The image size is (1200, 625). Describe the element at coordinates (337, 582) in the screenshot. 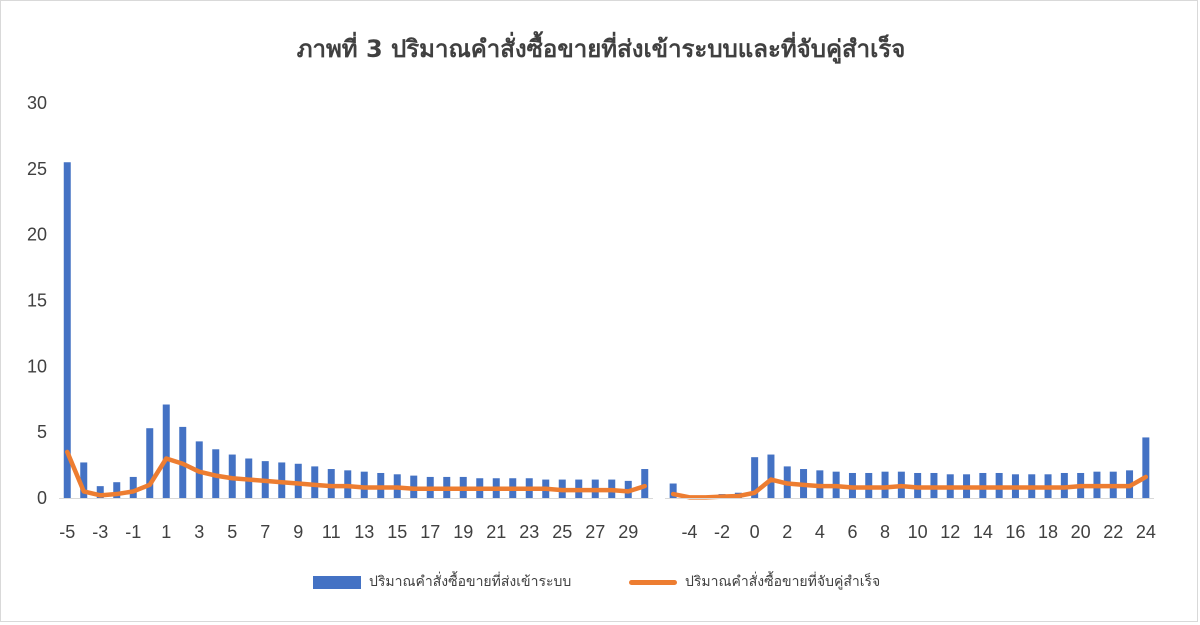

I see `legend-swatch-bar` at that location.